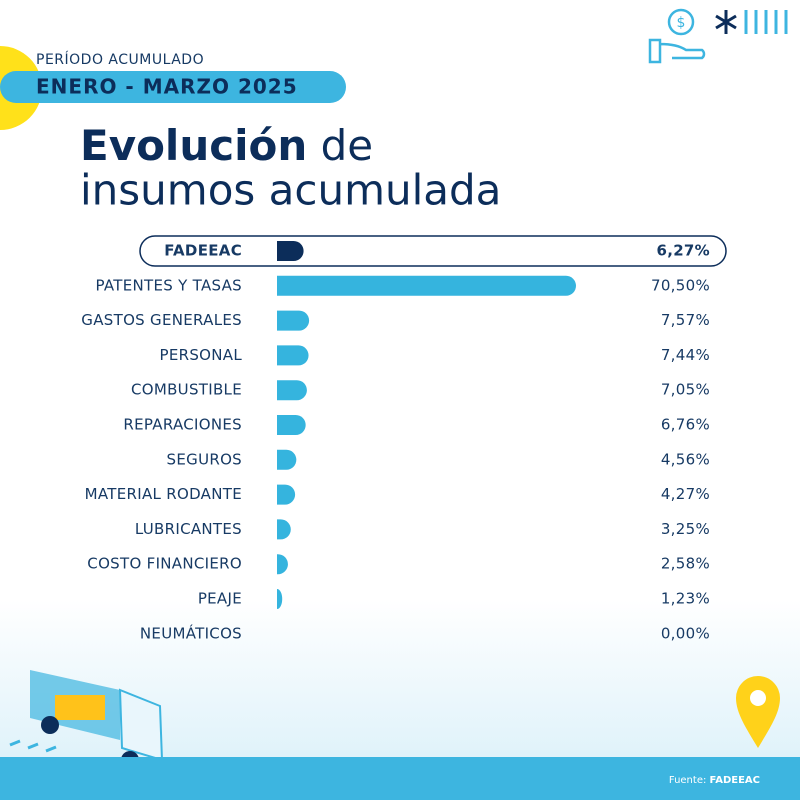 This screenshot has height=800, width=800. Describe the element at coordinates (685, 355) in the screenshot. I see `value-label: 7,44%` at that location.